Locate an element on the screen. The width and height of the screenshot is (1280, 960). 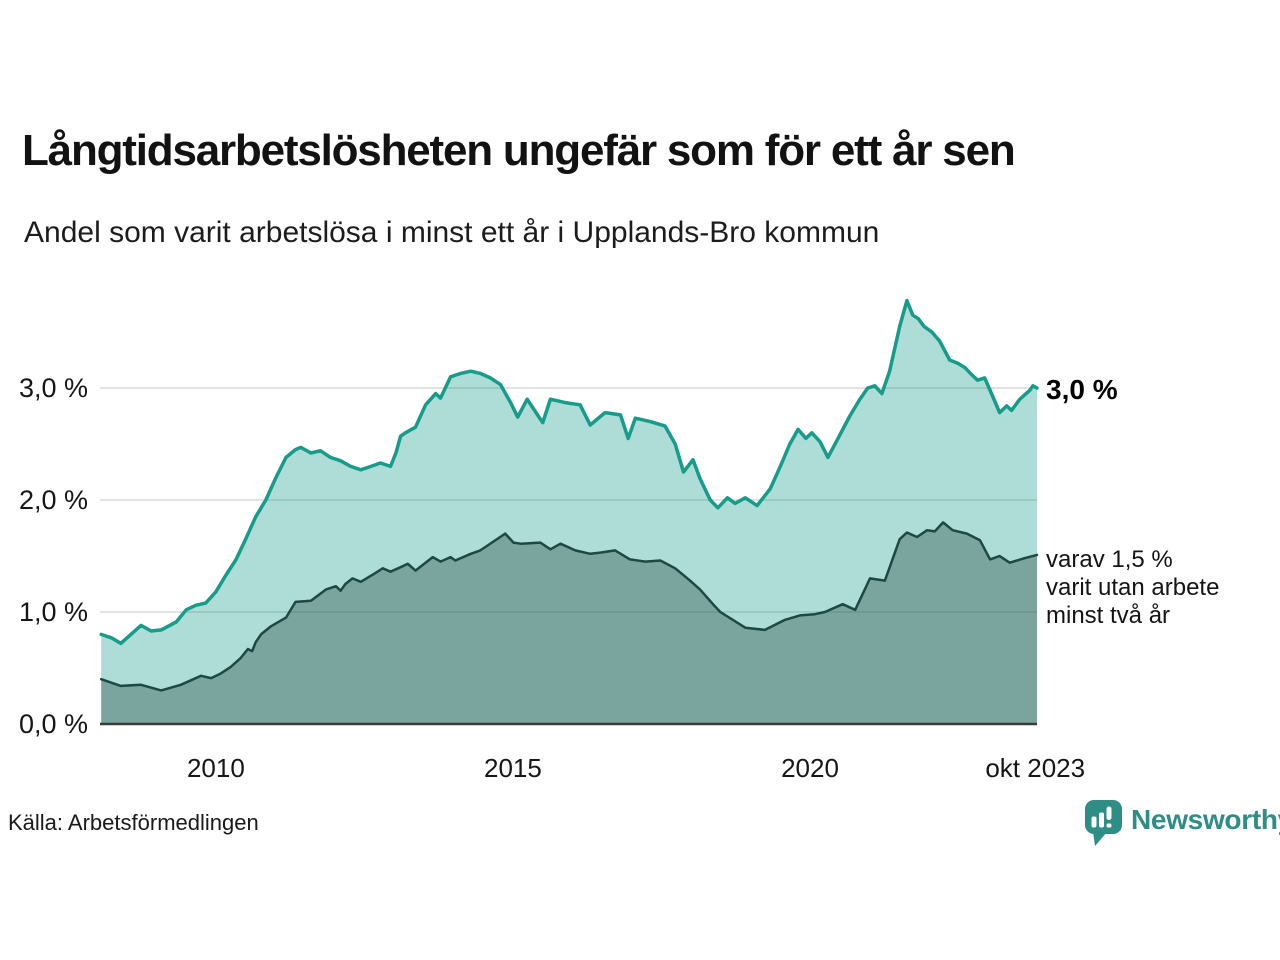
y-axis-tick: 1,0 % is located at coordinates (53, 612).